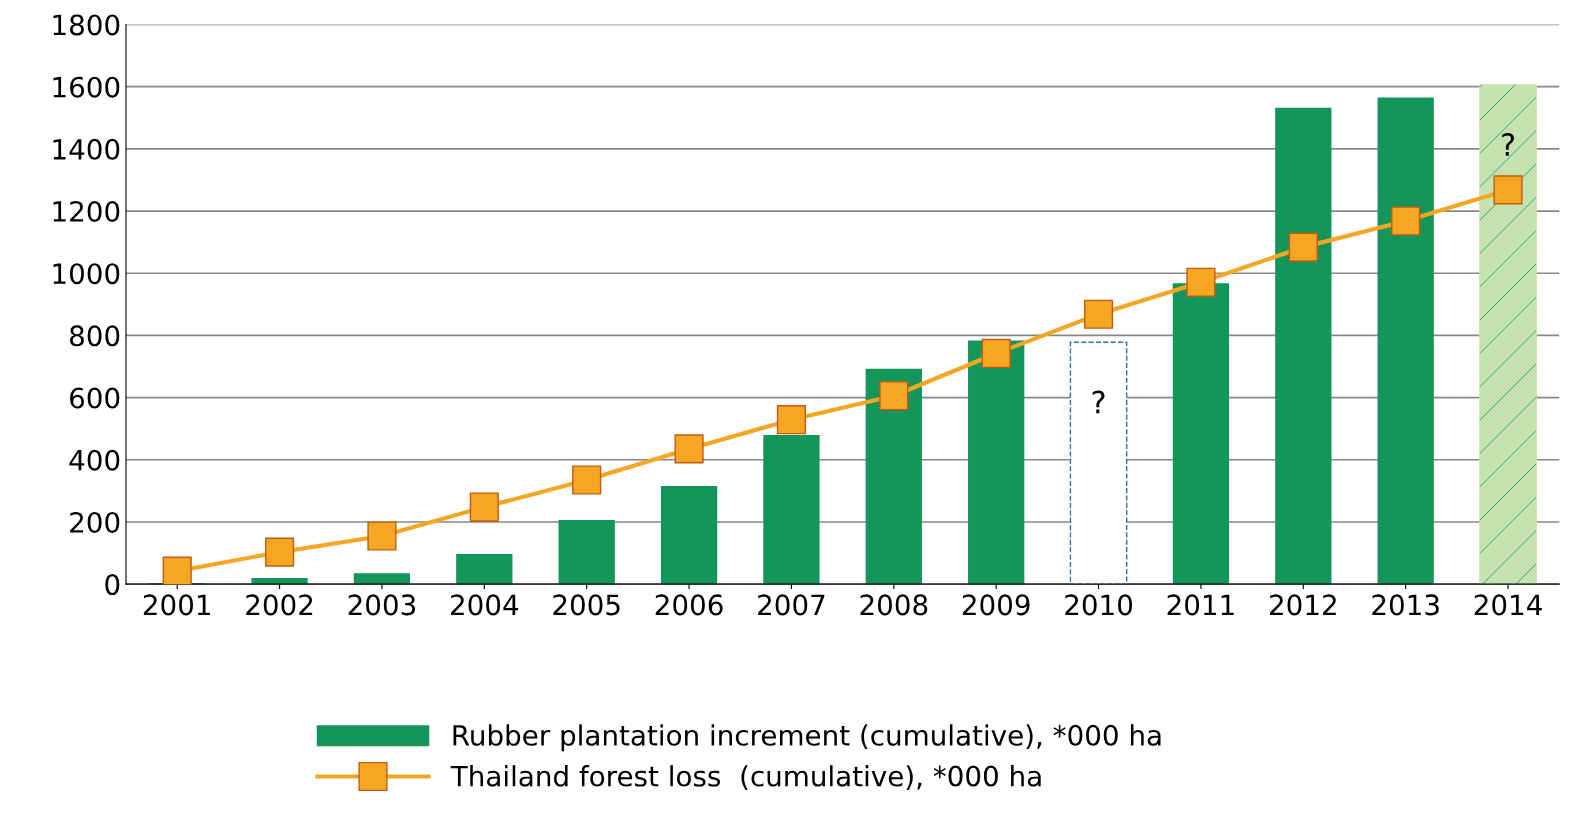  Describe the element at coordinates (1405, 605) in the screenshot. I see `x-tick-label: 2013` at that location.